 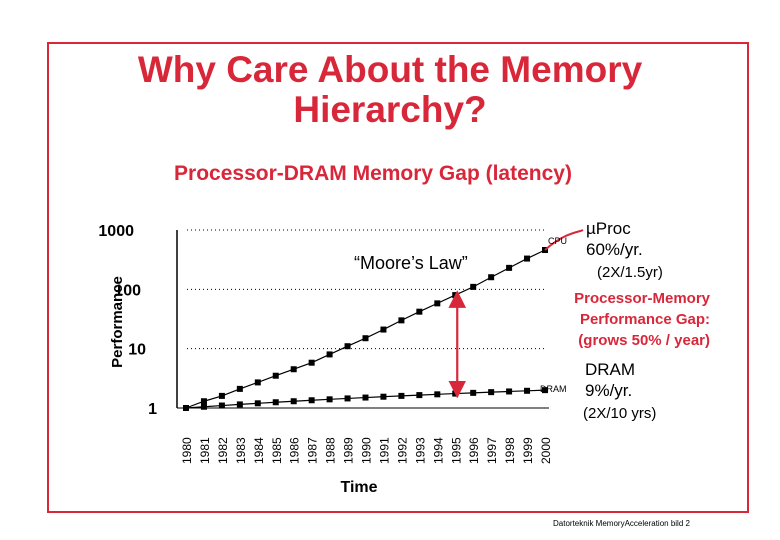 I want to click on x-tick-label: 1994, so click(x=438, y=450).